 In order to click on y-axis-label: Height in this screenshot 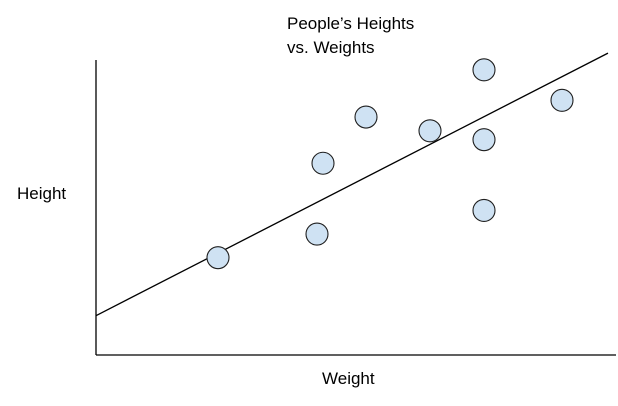, I will do `click(42, 193)`.